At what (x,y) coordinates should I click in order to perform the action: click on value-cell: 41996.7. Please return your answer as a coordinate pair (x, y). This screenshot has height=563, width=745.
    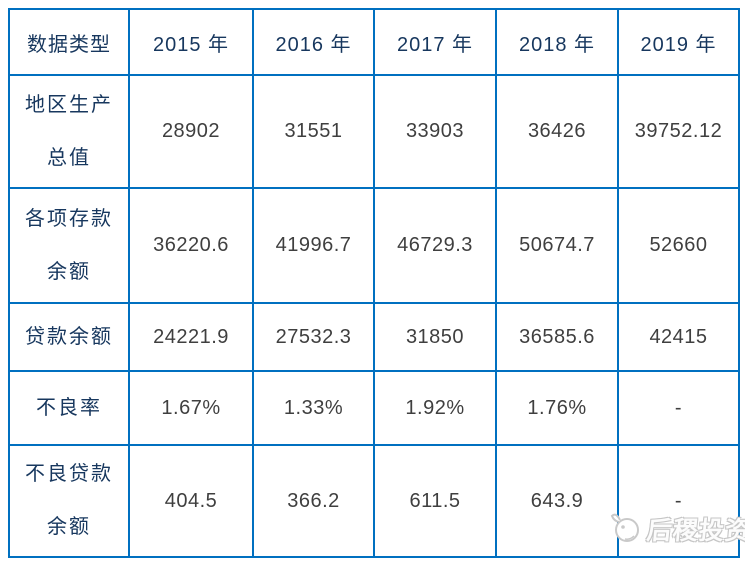
    Looking at the image, I should click on (313, 245).